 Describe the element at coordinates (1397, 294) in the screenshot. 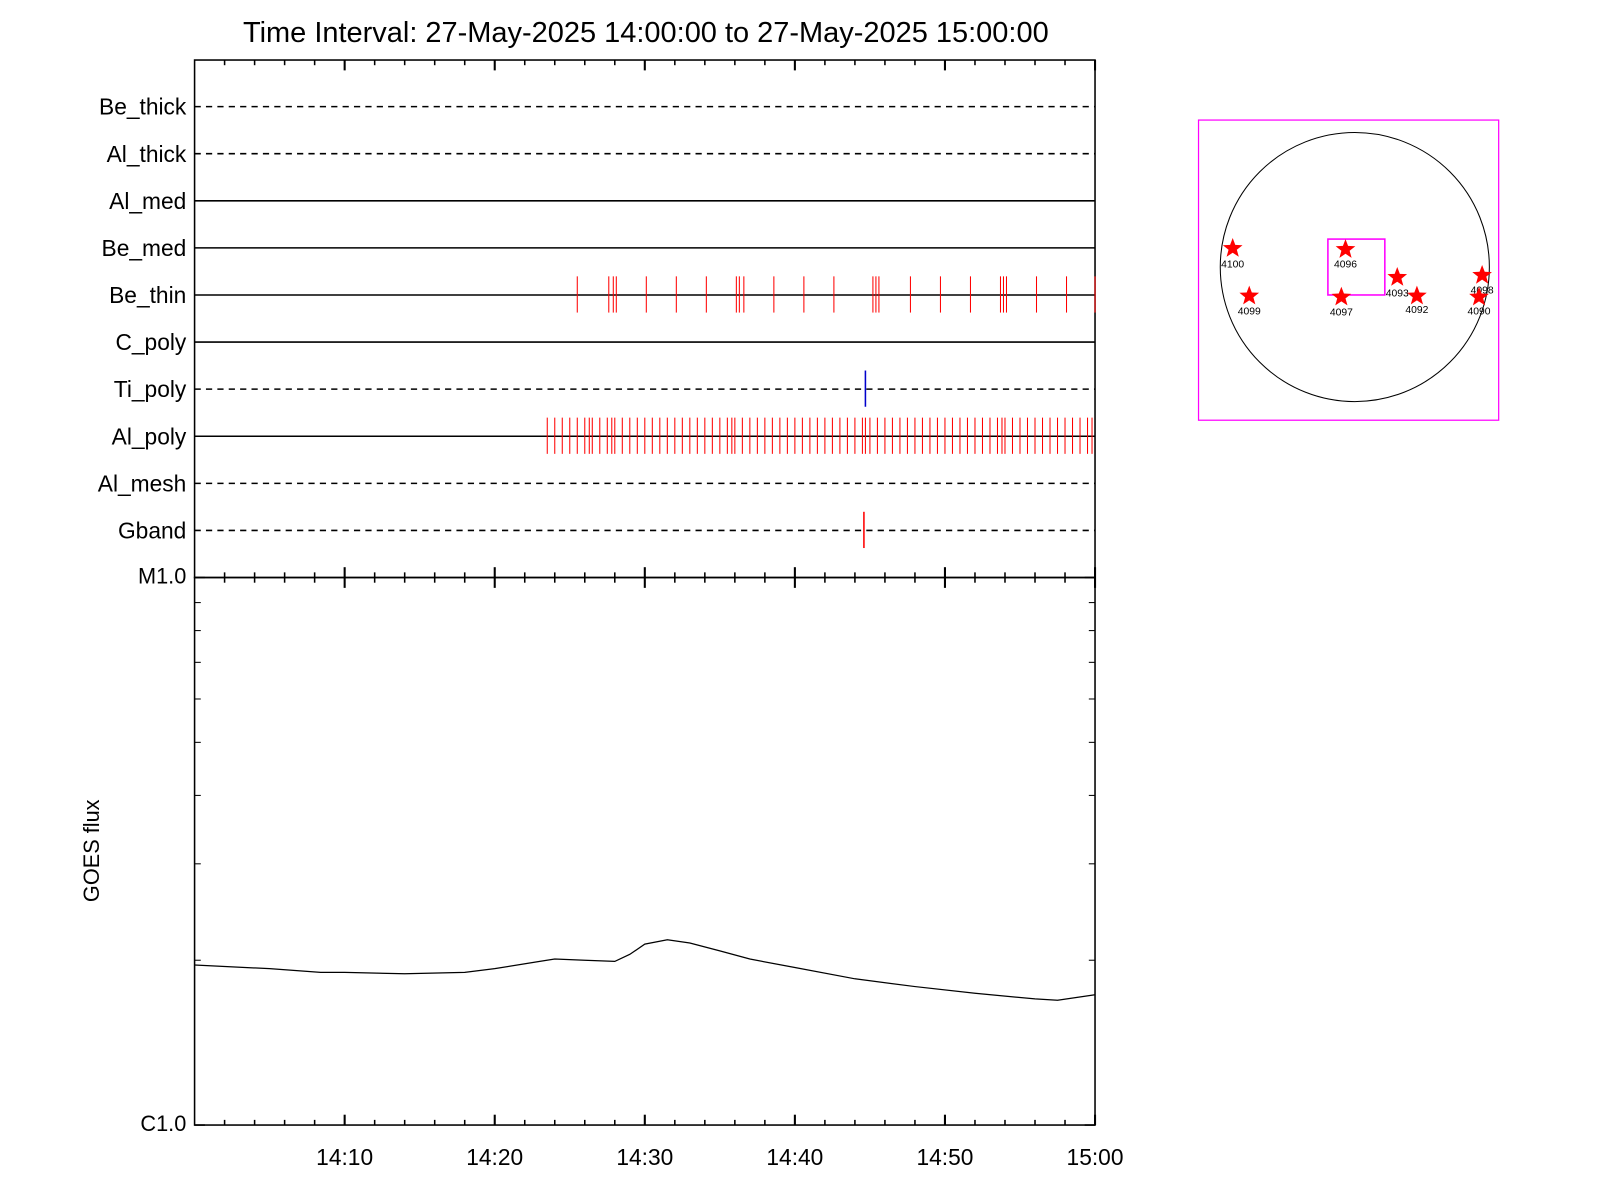

I see `region-label: 4093` at that location.